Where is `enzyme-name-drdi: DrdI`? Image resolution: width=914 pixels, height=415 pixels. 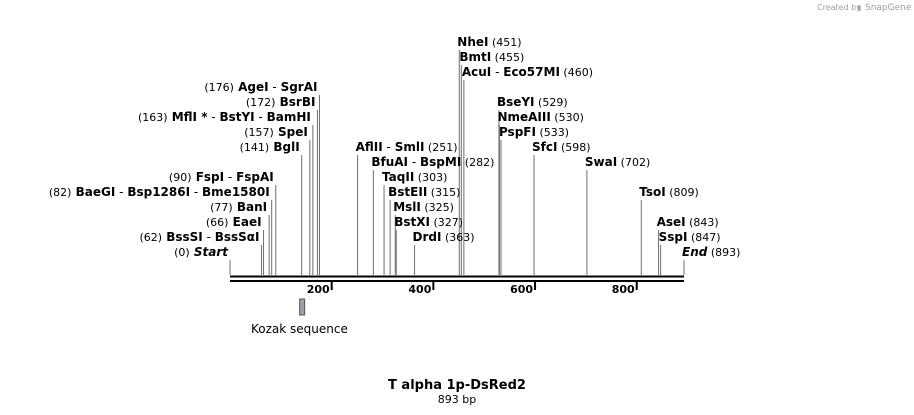 enzyme-name-drdi: DrdI is located at coordinates (427, 237).